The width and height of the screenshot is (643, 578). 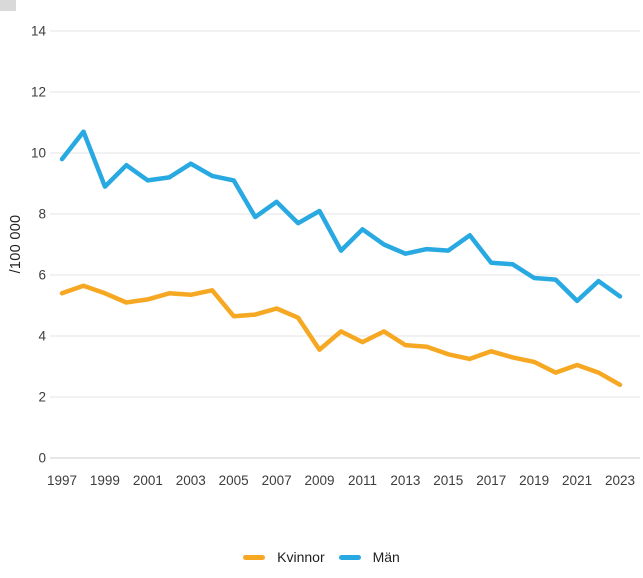 I want to click on x-tick-label: 2023, so click(x=620, y=480).